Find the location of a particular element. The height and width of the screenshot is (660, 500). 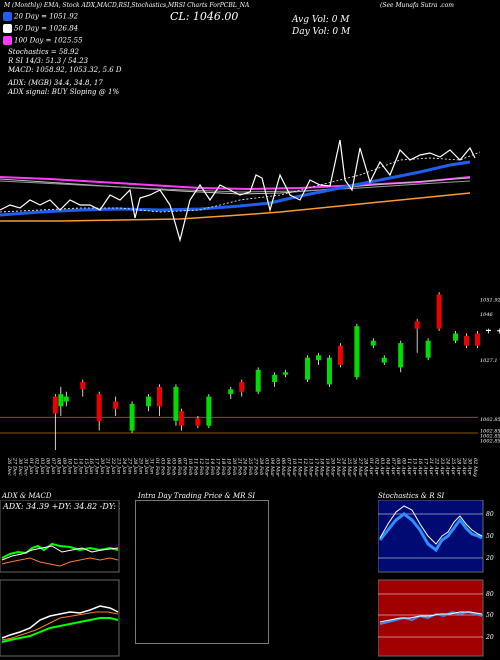

x-tick-label: 21 Feb is located at coordinates (239, 466).